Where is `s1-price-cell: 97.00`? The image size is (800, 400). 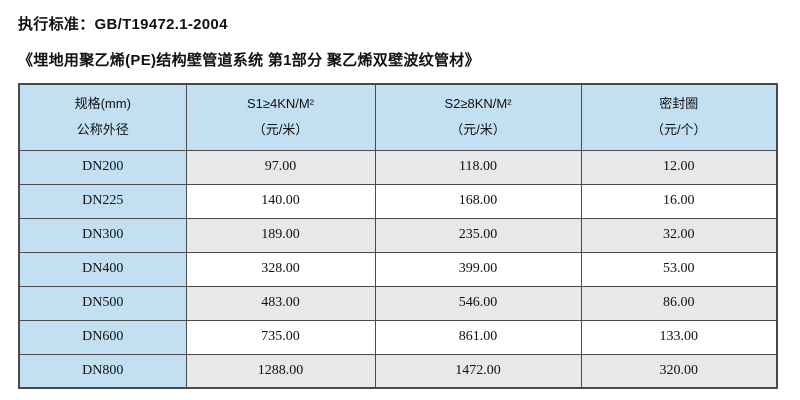 s1-price-cell: 97.00 is located at coordinates (280, 167).